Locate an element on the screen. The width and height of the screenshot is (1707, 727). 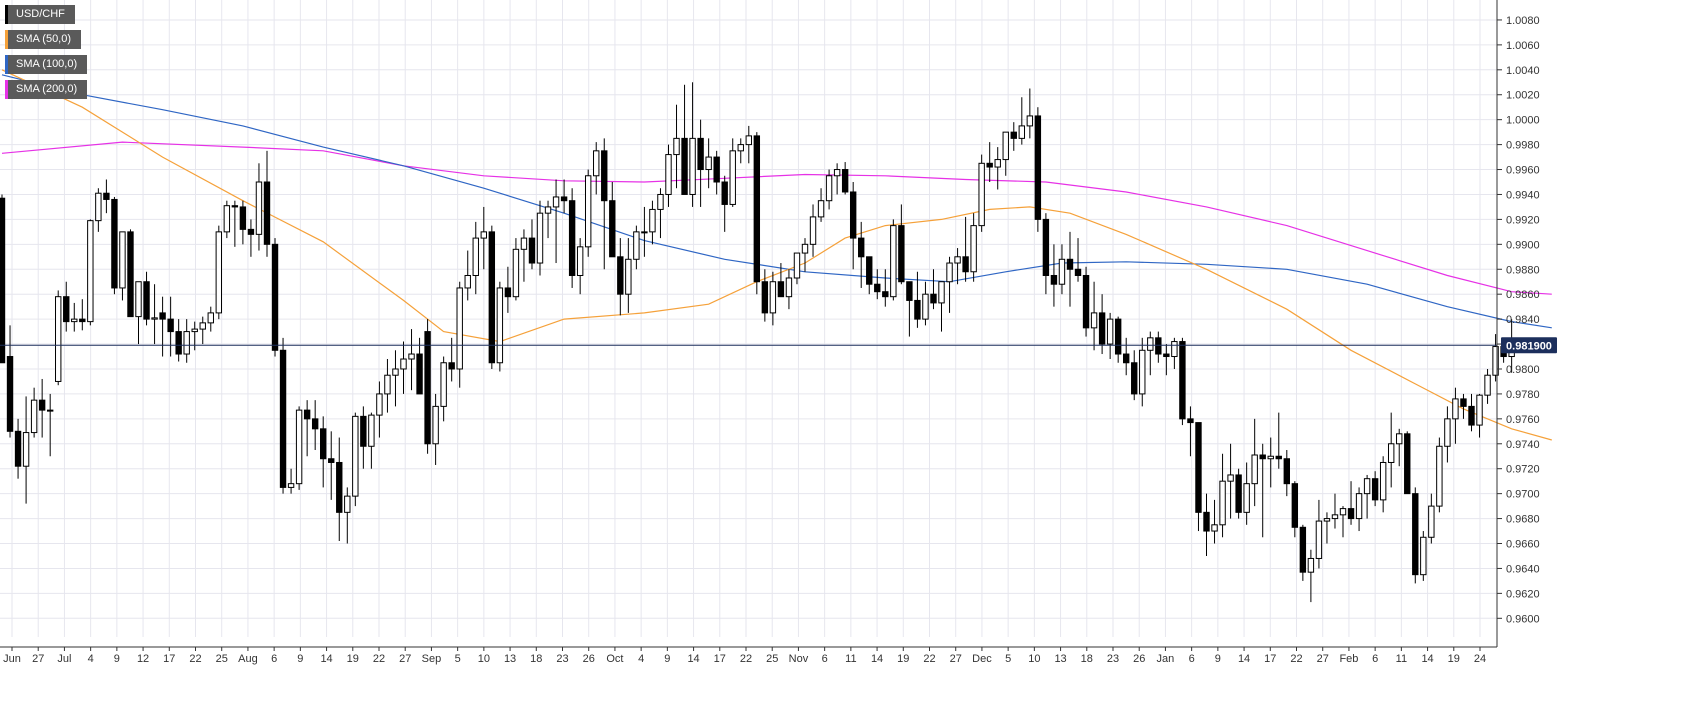
y-tick-label: 0.9620 is located at coordinates (1523, 594).